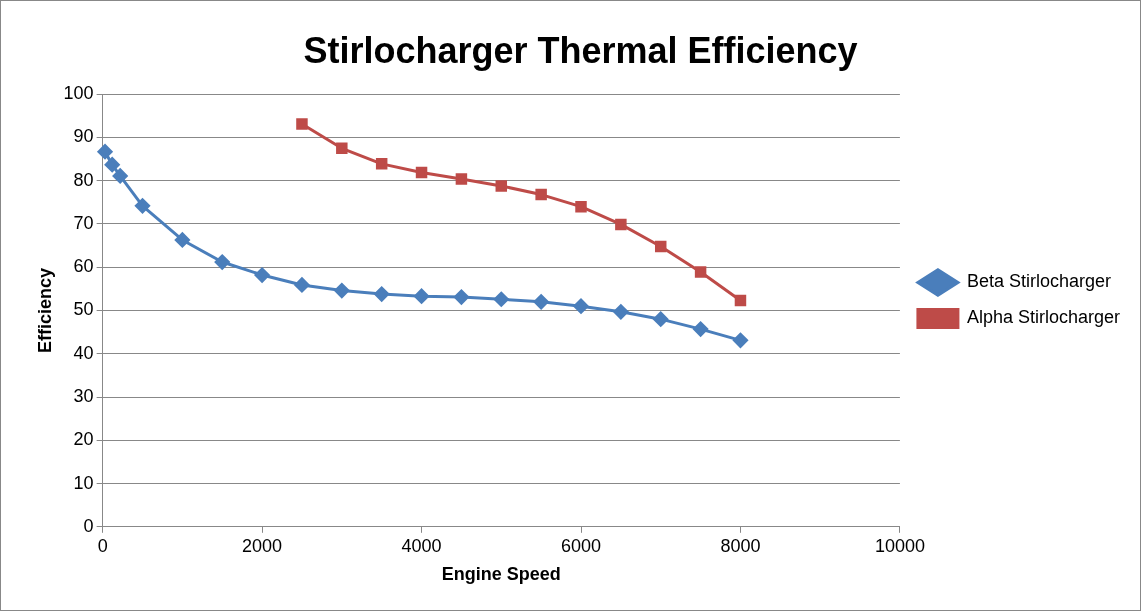 The height and width of the screenshot is (611, 1141). I want to click on x-tick-label: 6000, so click(581, 545).